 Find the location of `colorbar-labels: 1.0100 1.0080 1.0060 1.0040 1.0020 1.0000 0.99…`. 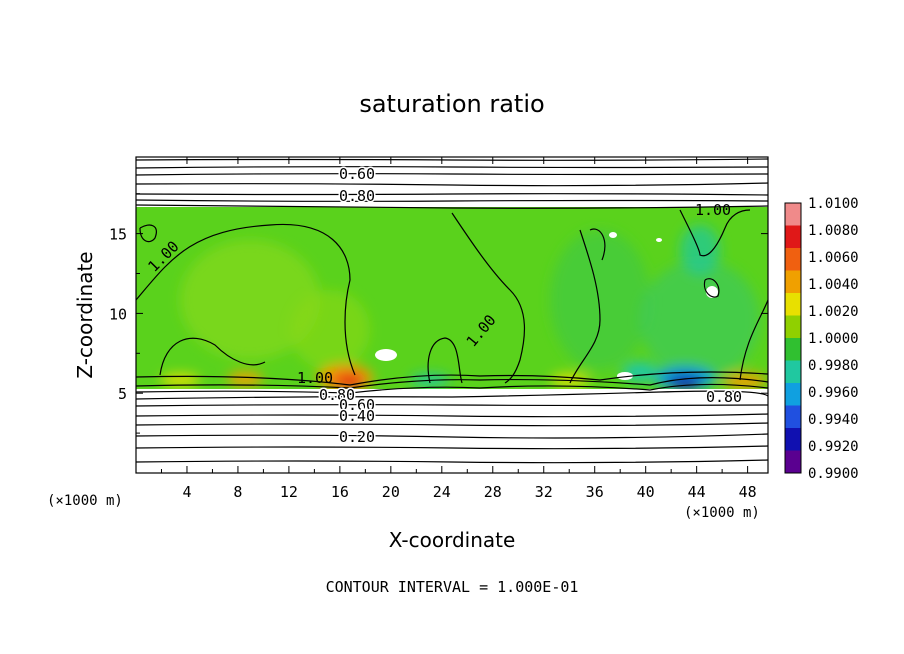

colorbar-labels: 1.0100 1.0080 1.0060 1.0040 1.0020 1.0000 0.99… is located at coordinates (833, 339).